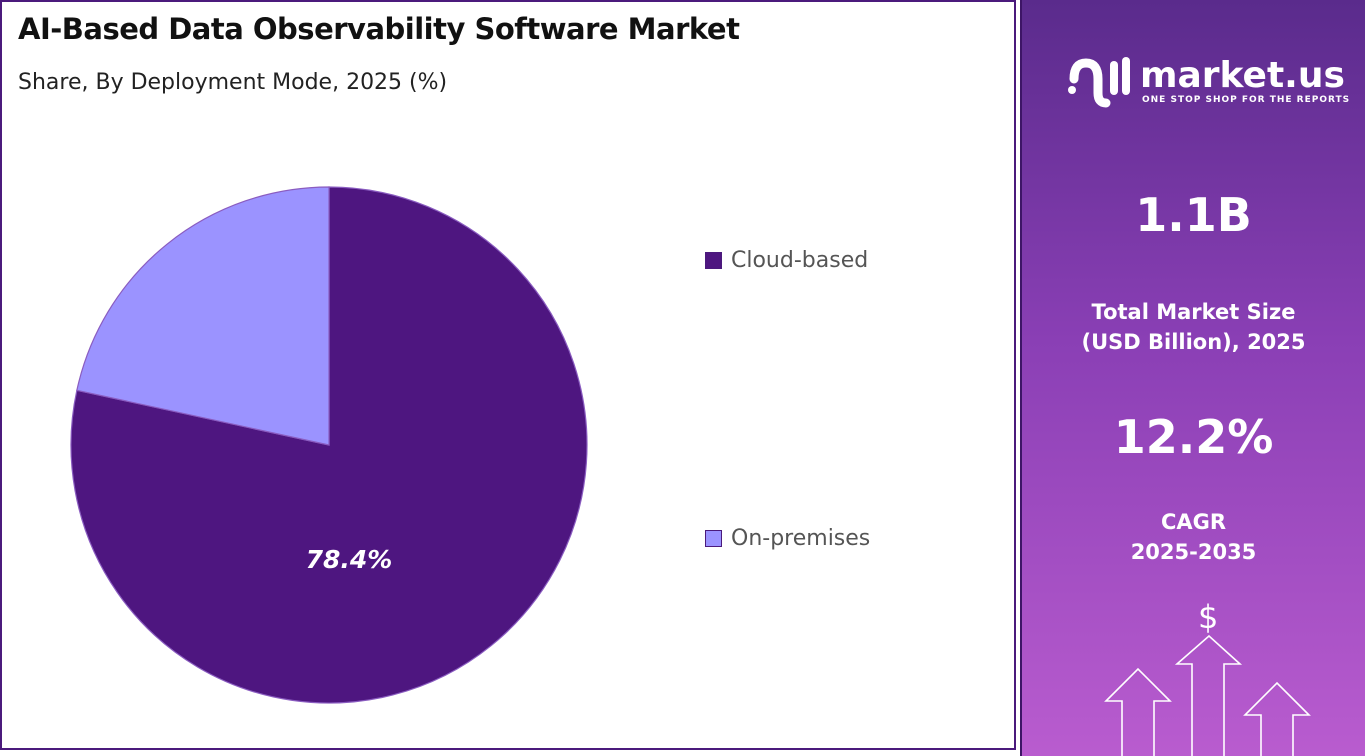 Image resolution: width=1365 pixels, height=756 pixels. I want to click on cagr-value: 12.2%, so click(1193, 437).